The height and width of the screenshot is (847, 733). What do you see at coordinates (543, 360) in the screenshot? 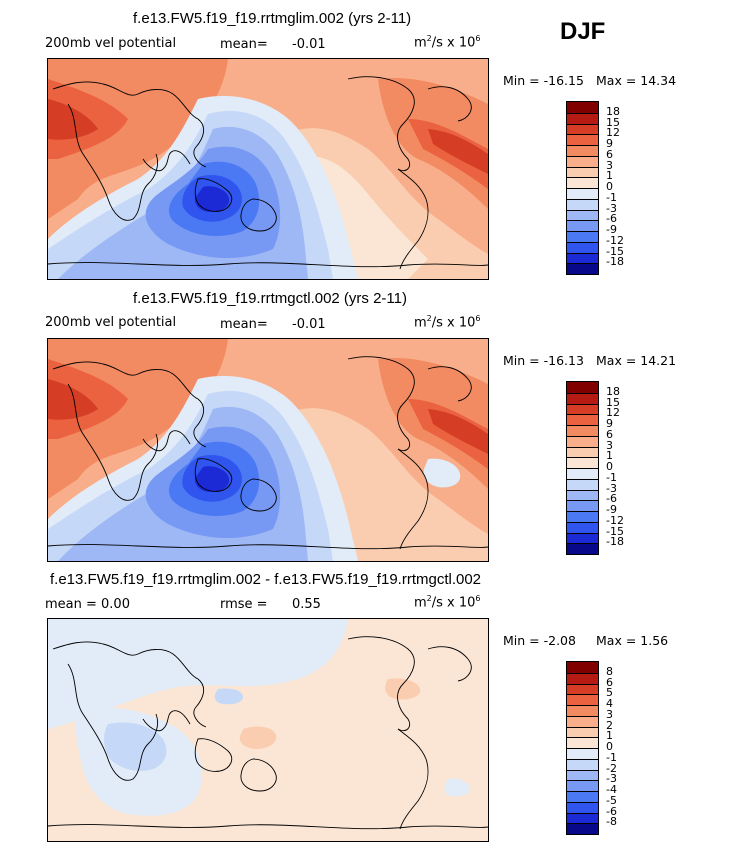
I see `panel2-min: Min = -16.13` at bounding box center [543, 360].